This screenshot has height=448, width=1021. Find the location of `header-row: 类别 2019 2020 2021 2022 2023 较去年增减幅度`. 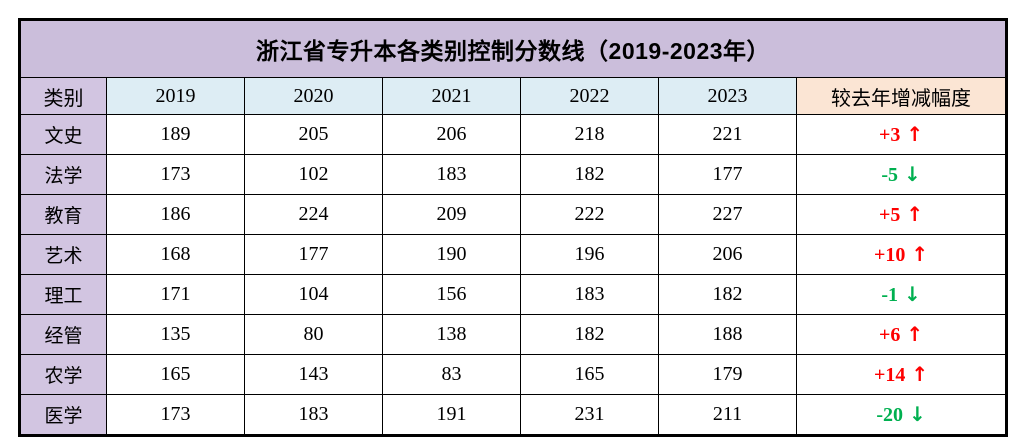

header-row: 类别 2019 2020 2021 2022 2023 较去年增减幅度 is located at coordinates (513, 96).